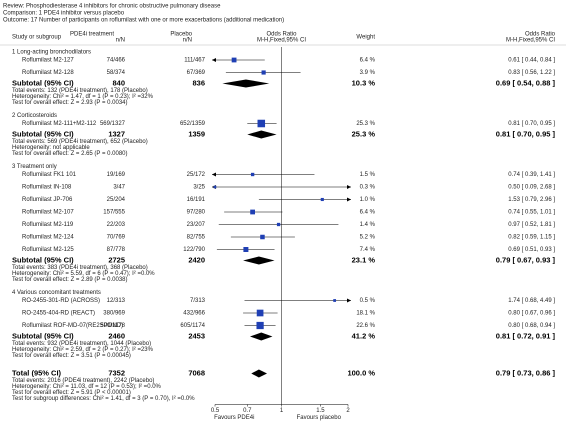 Image resolution: width=566 pixels, height=435 pixels. I want to click on control-cell: 605/1174, so click(192, 326).